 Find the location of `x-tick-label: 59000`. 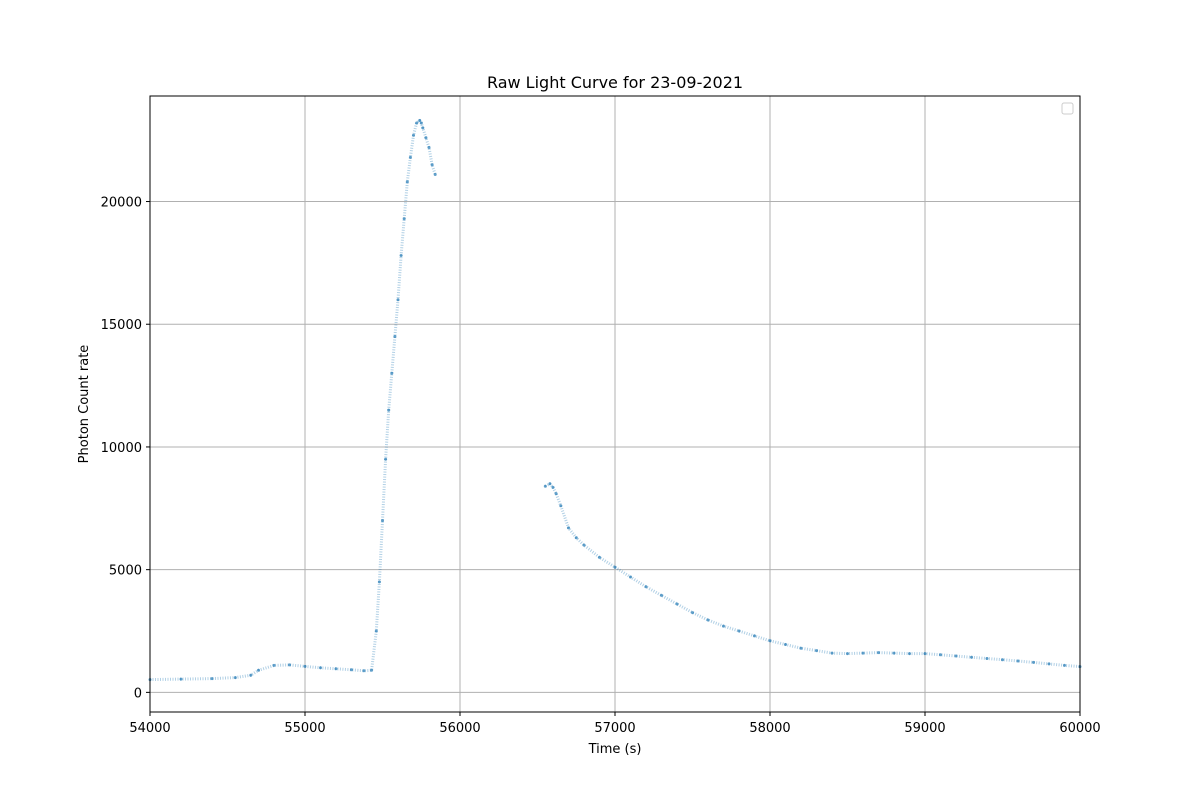

x-tick-label: 59000 is located at coordinates (924, 728).